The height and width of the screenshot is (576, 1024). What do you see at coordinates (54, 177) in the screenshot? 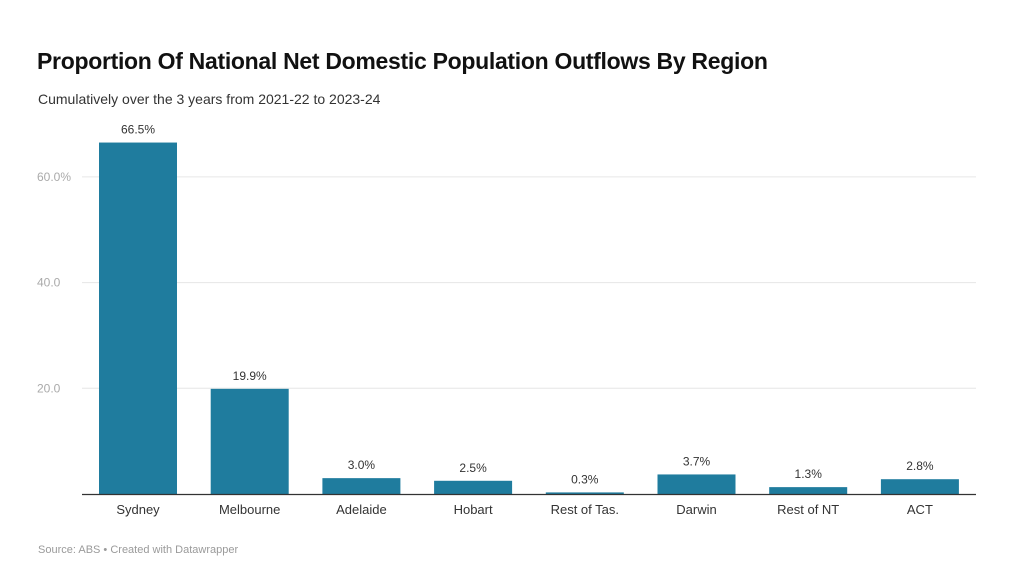
I see `y-tick-label: 60.0%` at bounding box center [54, 177].